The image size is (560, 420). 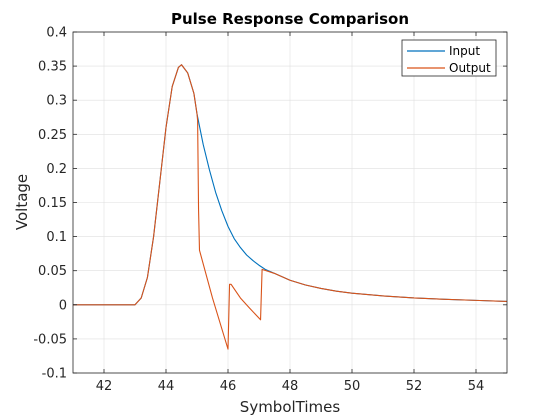 What do you see at coordinates (56, 237) in the screenshot?
I see `y-tick-label: 0.1` at bounding box center [56, 237].